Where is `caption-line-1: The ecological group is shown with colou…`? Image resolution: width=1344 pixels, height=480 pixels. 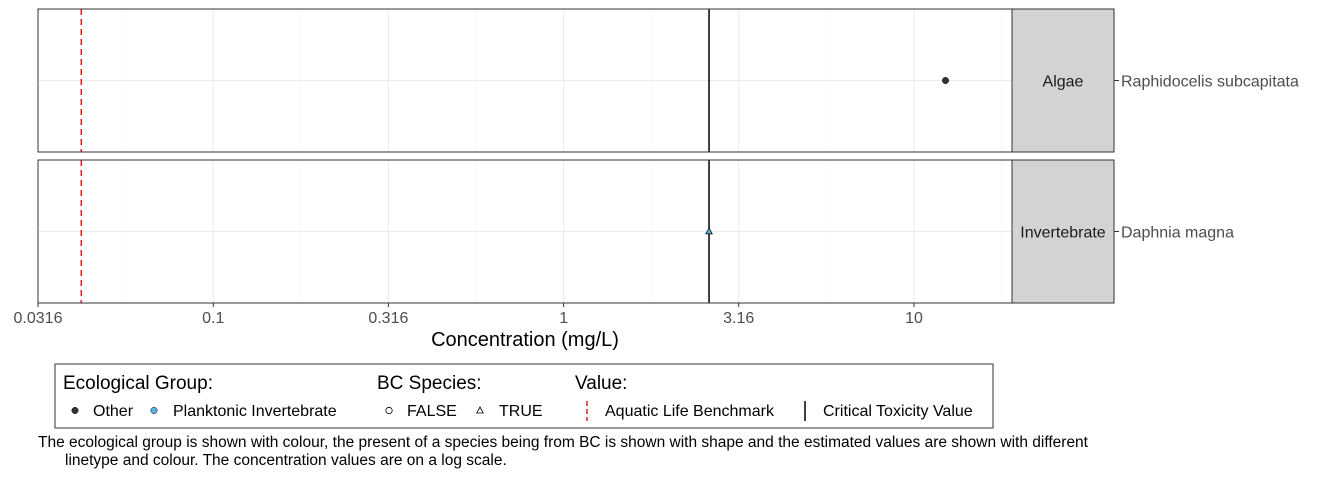
caption-line-1: The ecological group is shown with colou… is located at coordinates (563, 442).